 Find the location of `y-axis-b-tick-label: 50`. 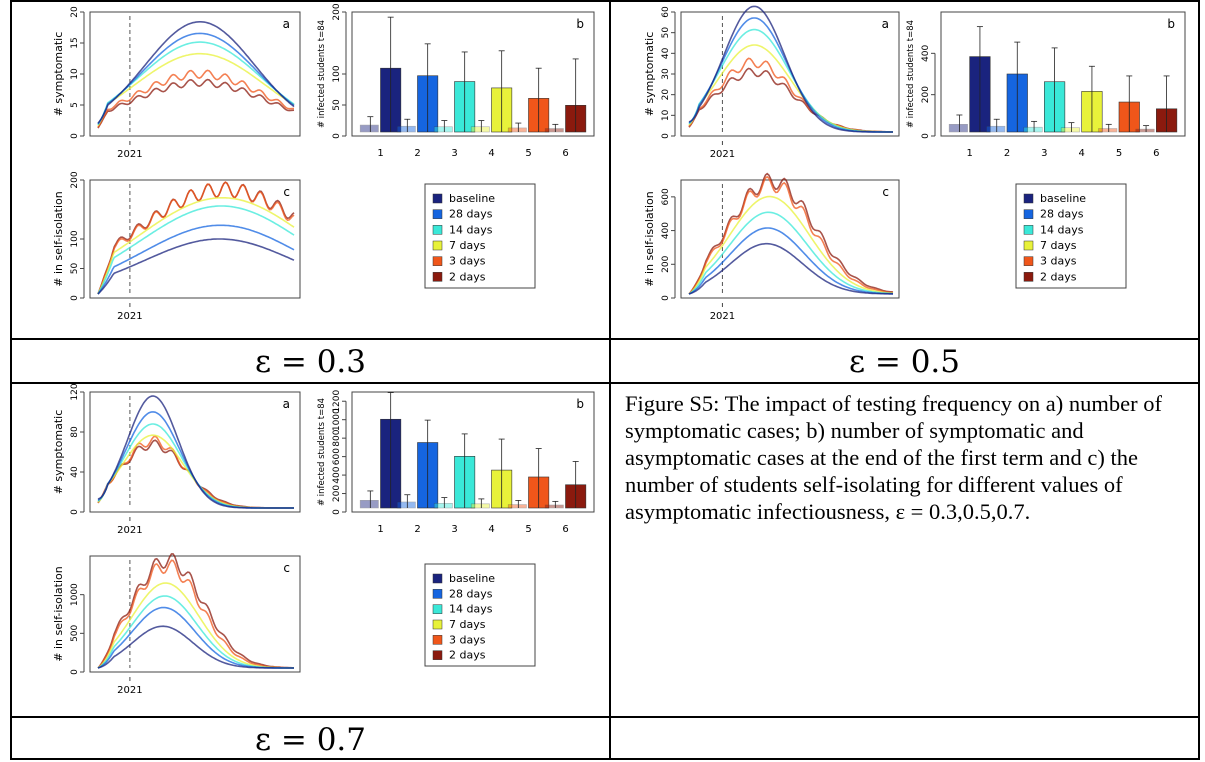

y-axis-b-tick-label: 50 is located at coordinates (337, 105).